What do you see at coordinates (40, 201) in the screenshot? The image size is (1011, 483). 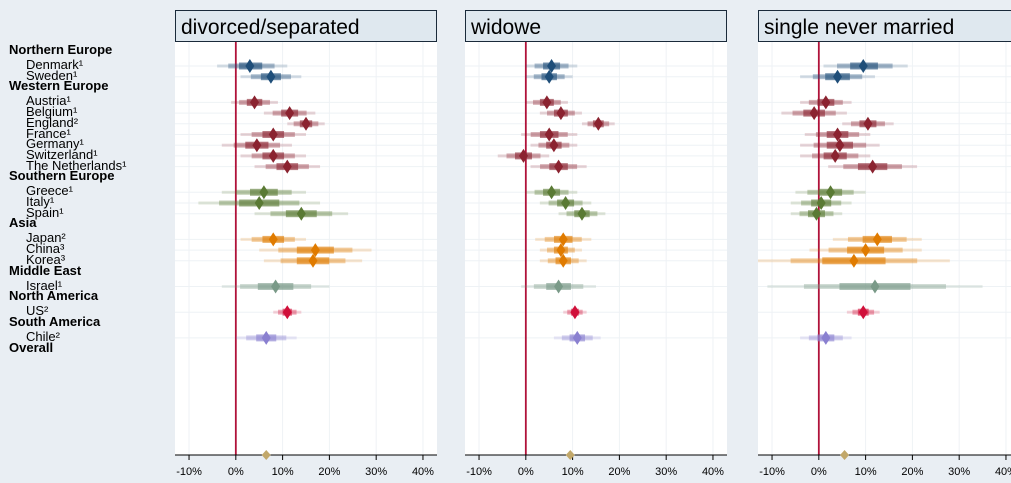 I see `country-label: Italy¹` at bounding box center [40, 201].